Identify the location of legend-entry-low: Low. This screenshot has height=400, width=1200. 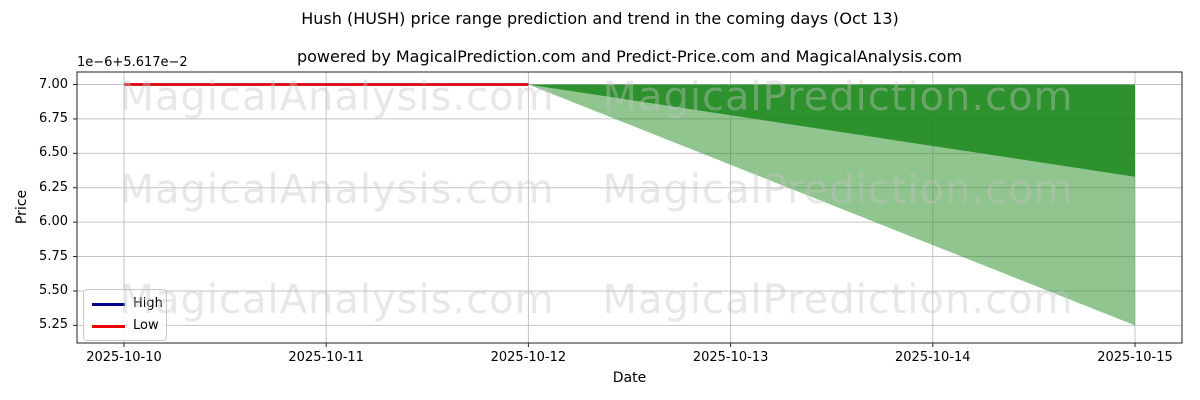
(125, 325).